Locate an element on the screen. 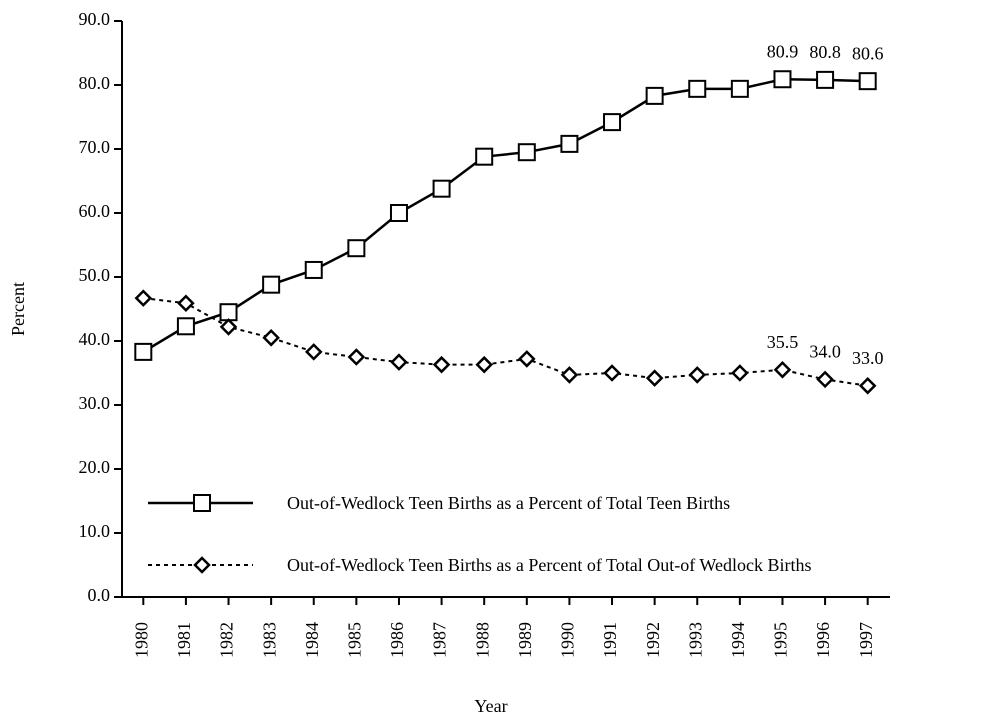 This screenshot has height=719, width=1002. y-tick-label: 80.0 is located at coordinates (95, 83).